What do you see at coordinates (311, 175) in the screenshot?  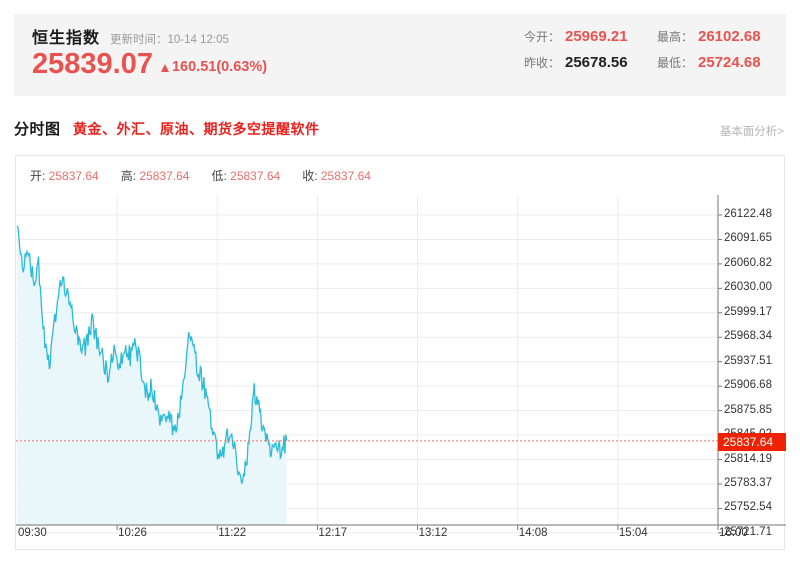 I see `legend-close-label: 收:` at bounding box center [311, 175].